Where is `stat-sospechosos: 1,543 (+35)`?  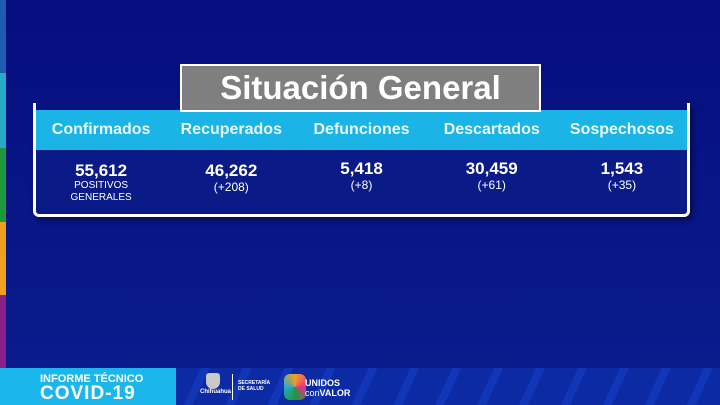 stat-sospechosos: 1,543 (+35) is located at coordinates (622, 181).